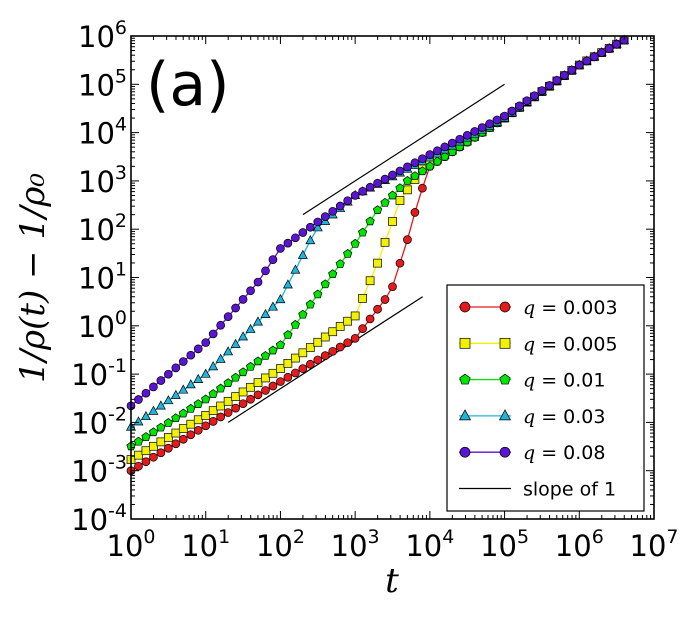 The width and height of the screenshot is (696, 619). I want to click on y-tick-label: 103, so click(102, 180).